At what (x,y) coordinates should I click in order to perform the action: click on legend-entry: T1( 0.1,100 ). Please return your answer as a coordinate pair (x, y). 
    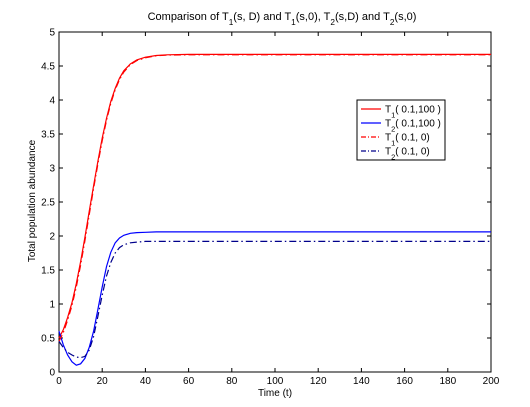
    Looking at the image, I should click on (413, 112).